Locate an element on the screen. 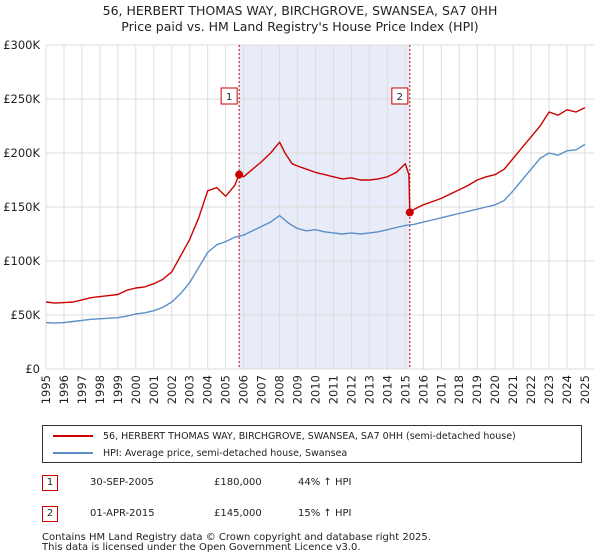 The height and width of the screenshot is (560, 600). x-tick-label: 2016 is located at coordinates (423, 389).